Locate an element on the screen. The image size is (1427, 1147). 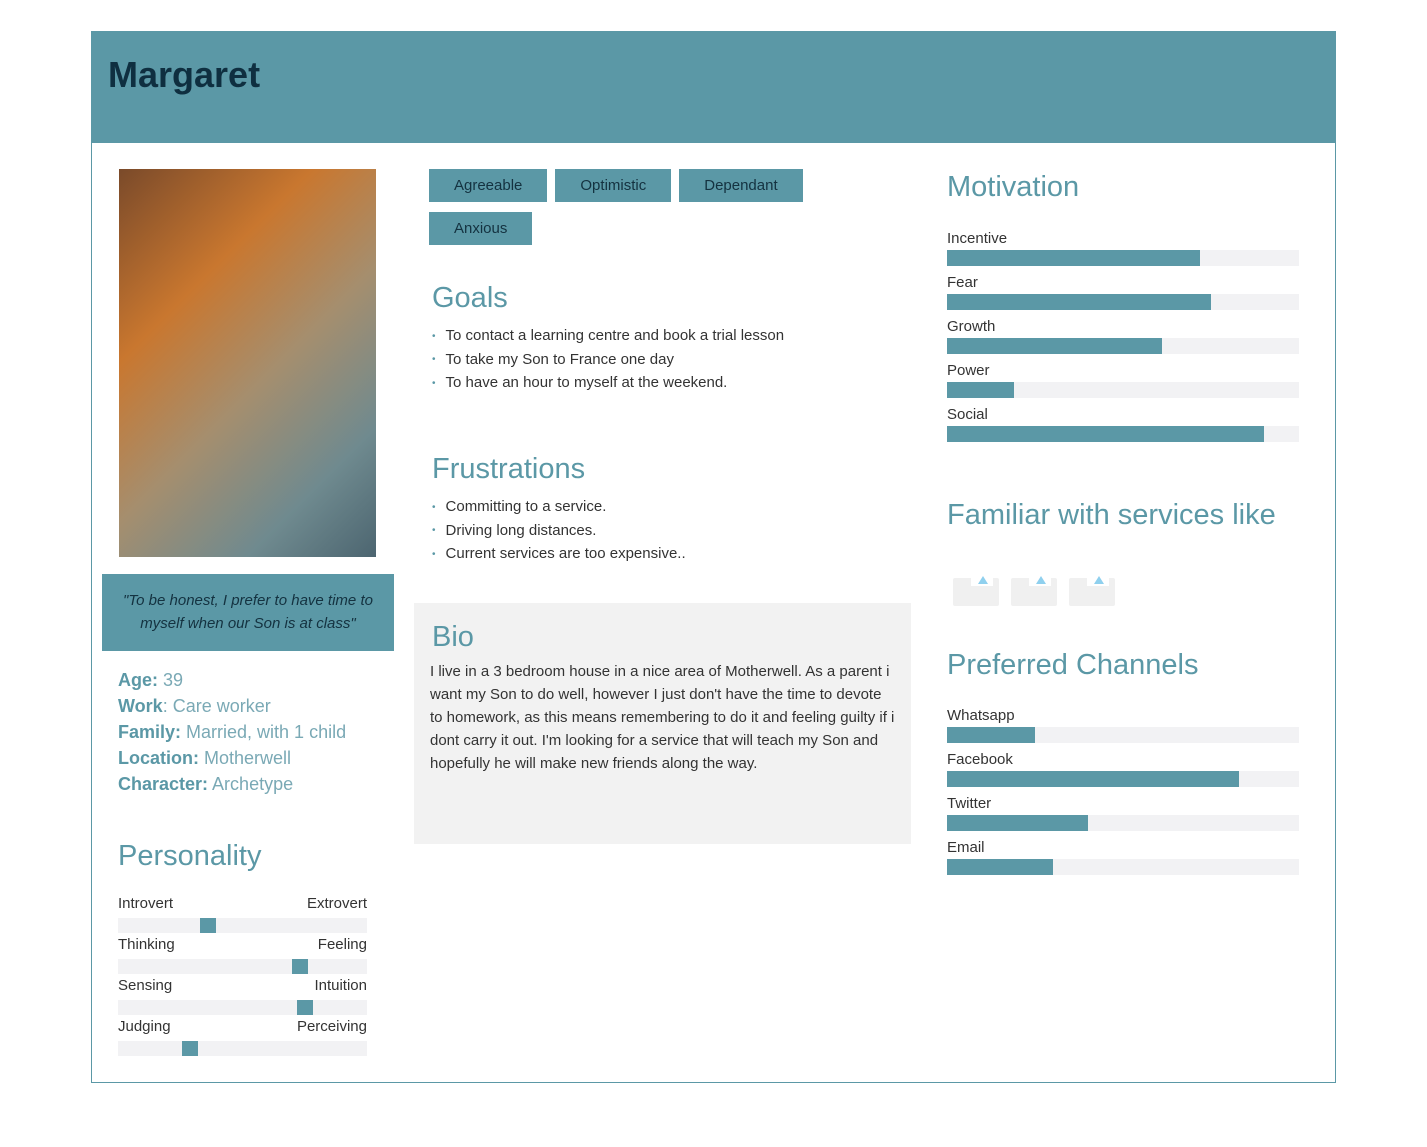
channel-bars: Whatsapp Facebook Twitter Email is located at coordinates (1123, 787).